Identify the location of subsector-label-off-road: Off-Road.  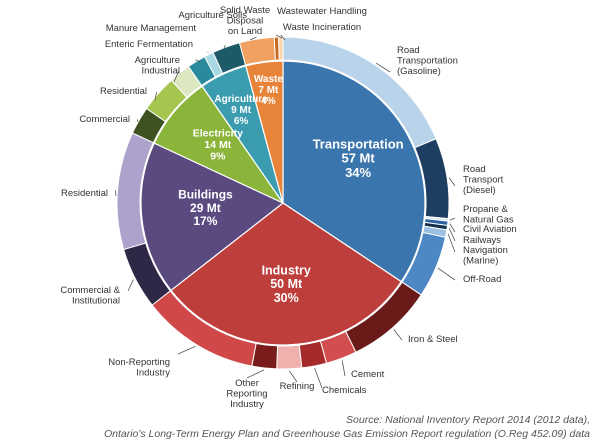
(482, 279).